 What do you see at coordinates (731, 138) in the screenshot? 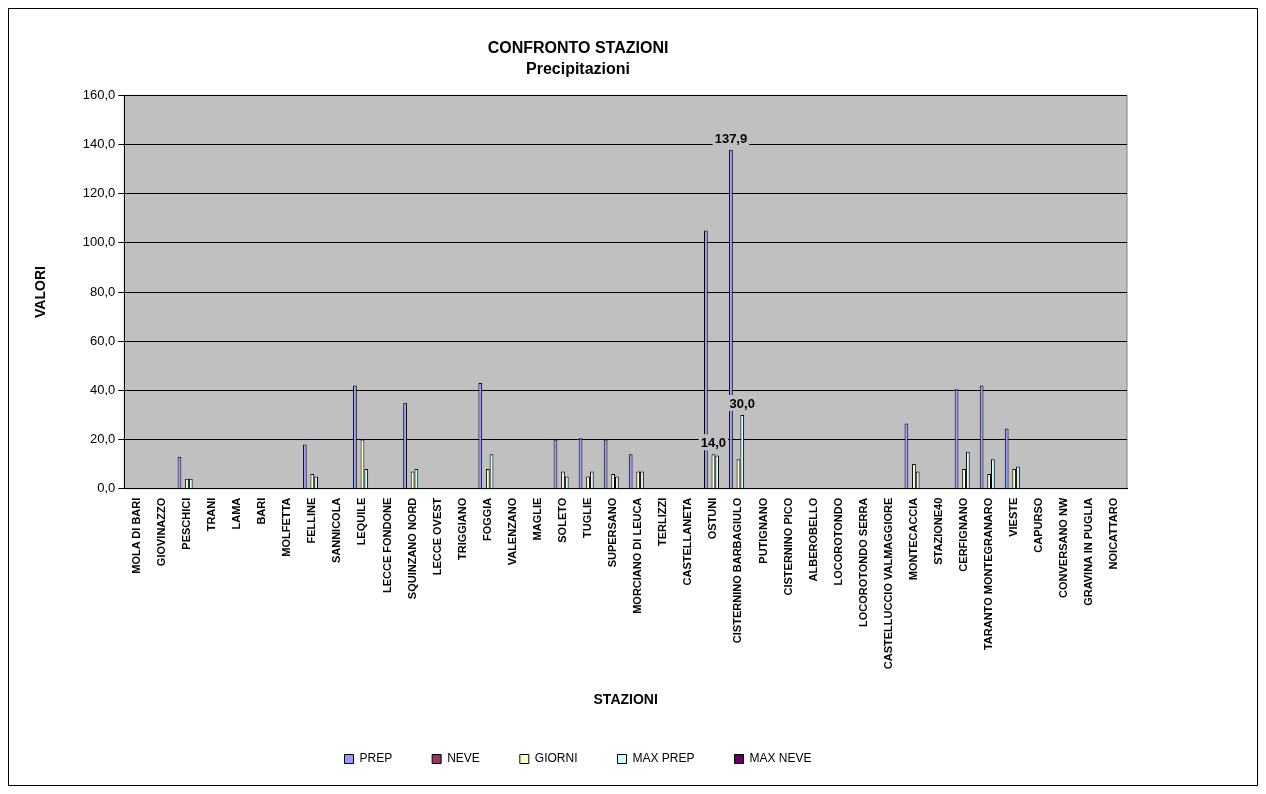
I see `data-label: 137,9` at bounding box center [731, 138].